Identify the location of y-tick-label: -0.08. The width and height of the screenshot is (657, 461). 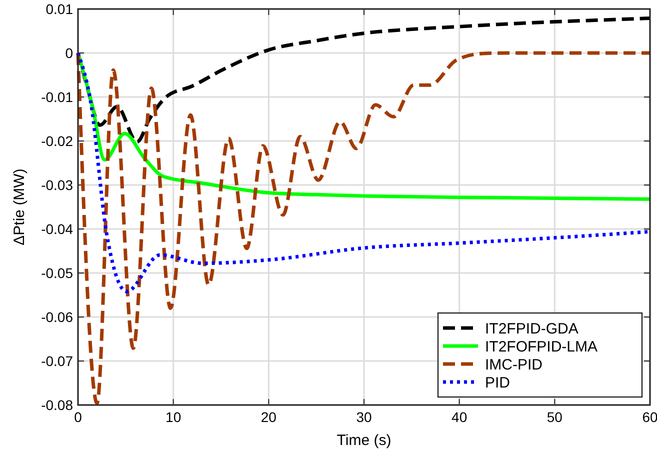
(57, 404).